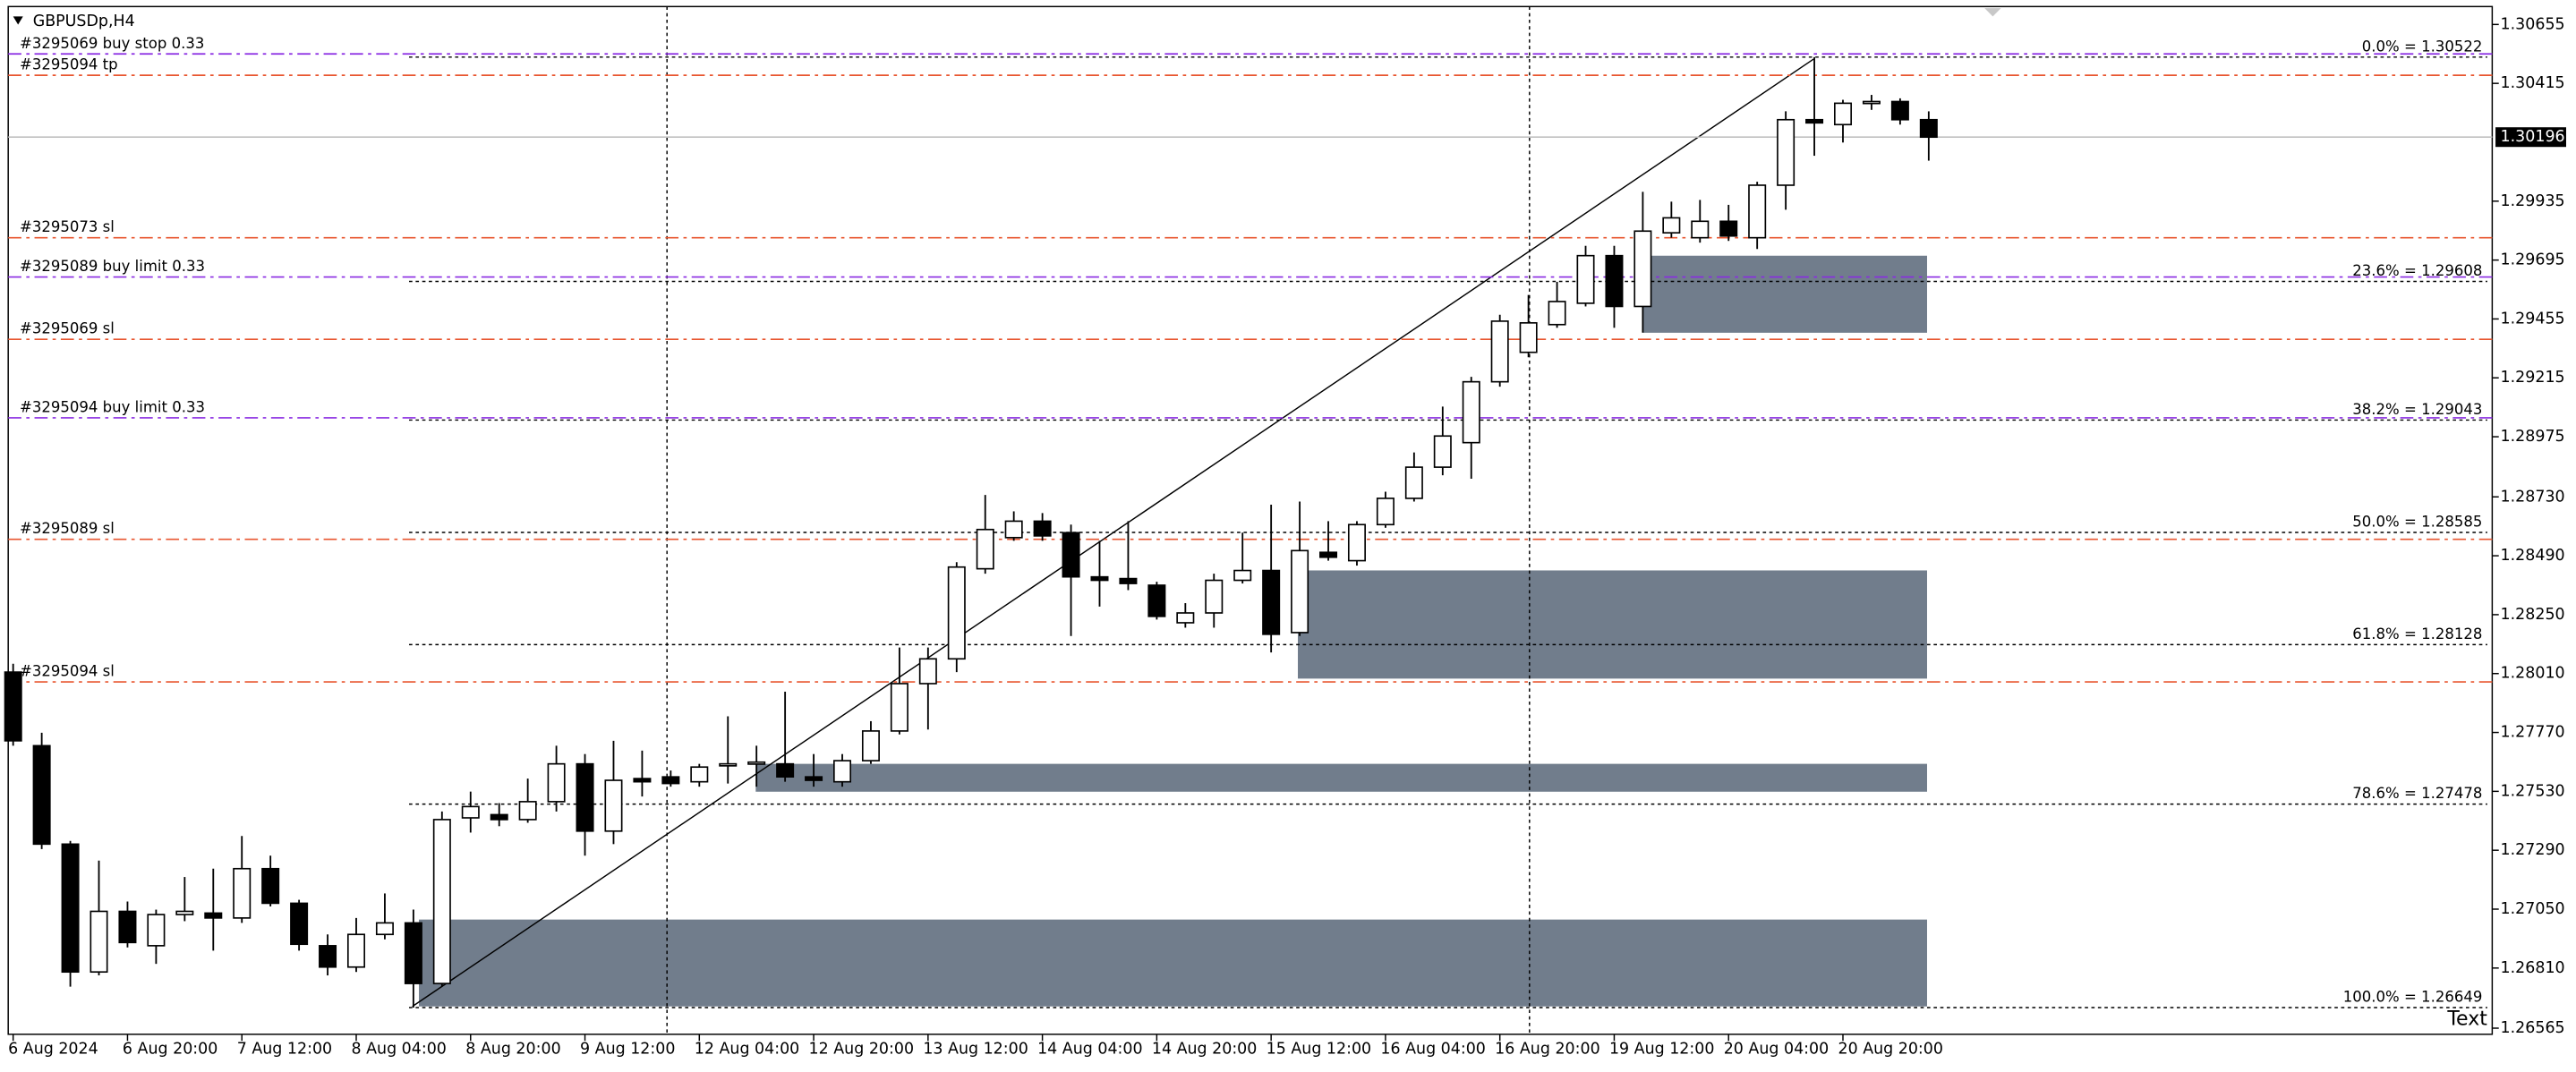  Describe the element at coordinates (112, 406) in the screenshot. I see `order-label: #3295094 buy limit 0.33` at that location.